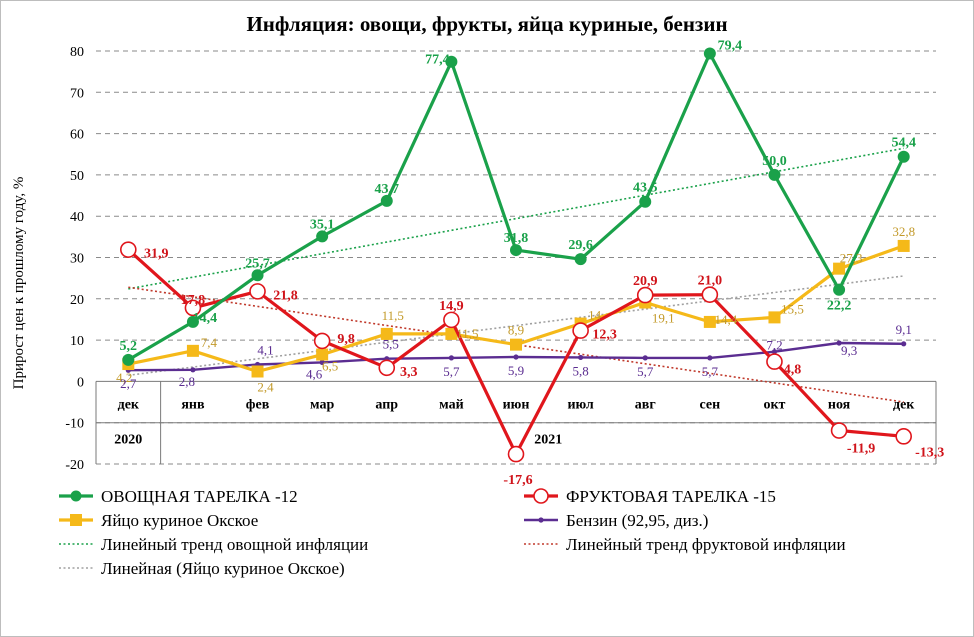 The width and height of the screenshot is (974, 637). What do you see at coordinates (725, 319) in the screenshot?
I see `data-label-egg: 14,4` at bounding box center [725, 319].